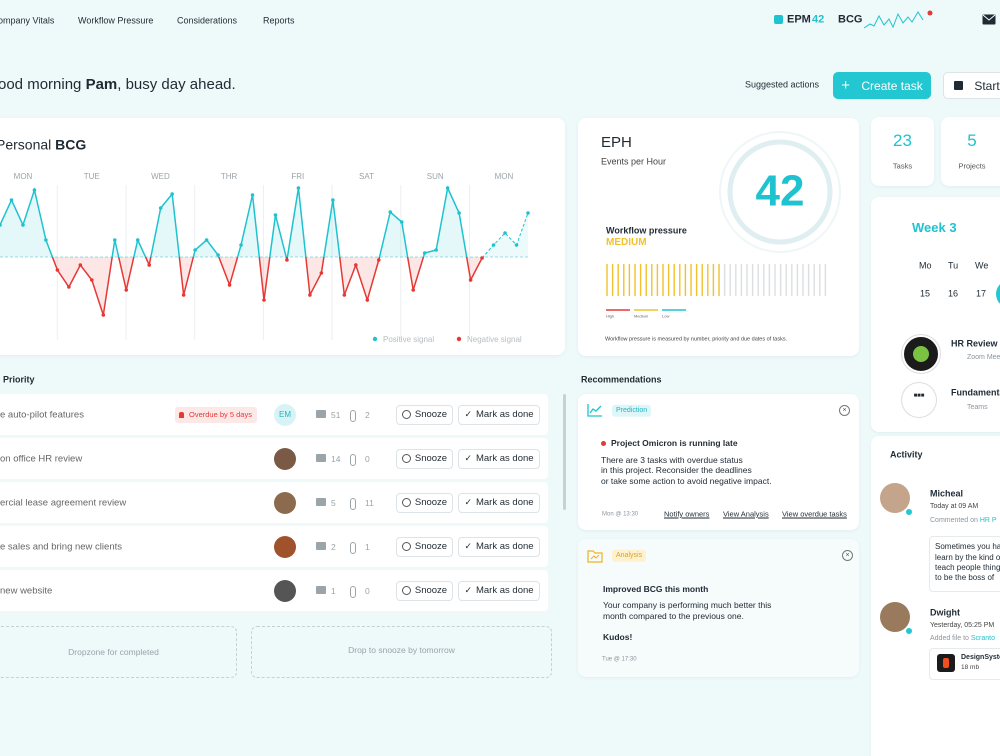  What do you see at coordinates (898, 19) in the screenshot?
I see `bcg-sparkline` at bounding box center [898, 19].